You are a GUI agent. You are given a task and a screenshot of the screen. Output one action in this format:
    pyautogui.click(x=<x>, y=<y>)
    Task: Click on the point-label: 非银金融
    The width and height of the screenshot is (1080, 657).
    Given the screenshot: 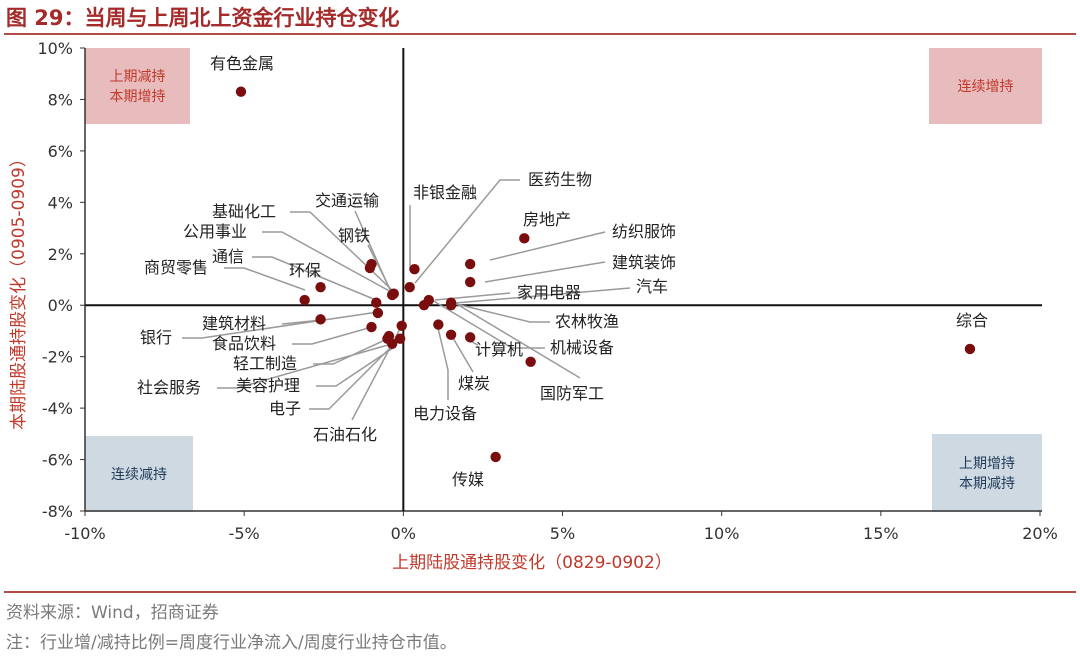 What is the action you would take?
    pyautogui.click(x=445, y=192)
    